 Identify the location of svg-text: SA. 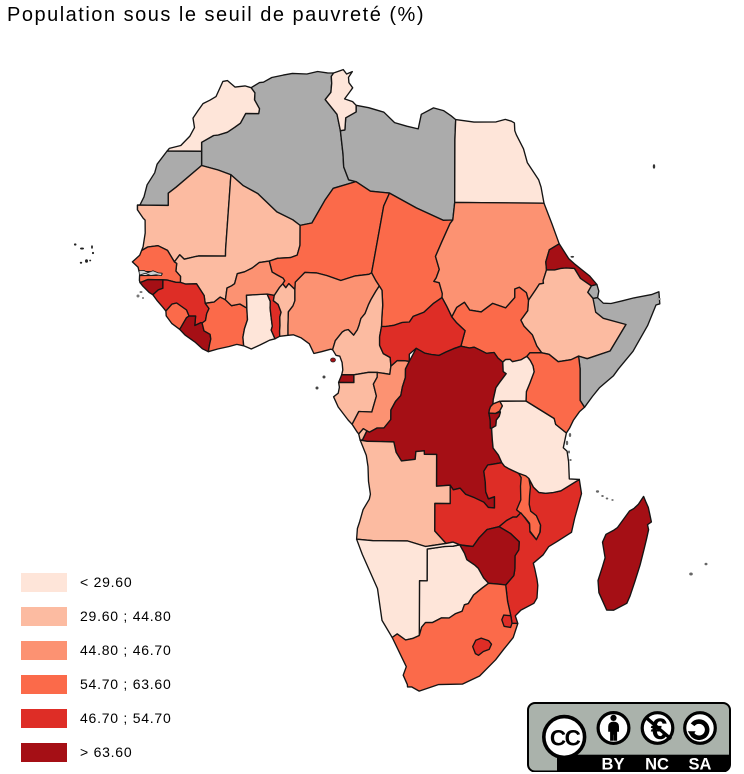
(700, 763).